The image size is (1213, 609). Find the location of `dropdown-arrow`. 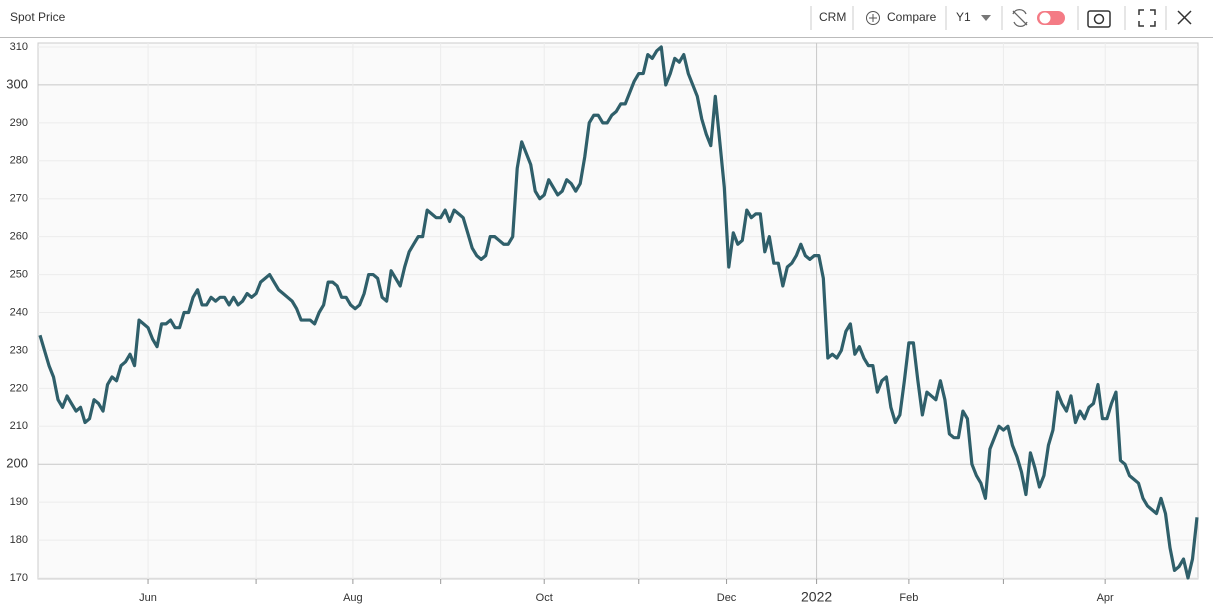

dropdown-arrow is located at coordinates (986, 18).